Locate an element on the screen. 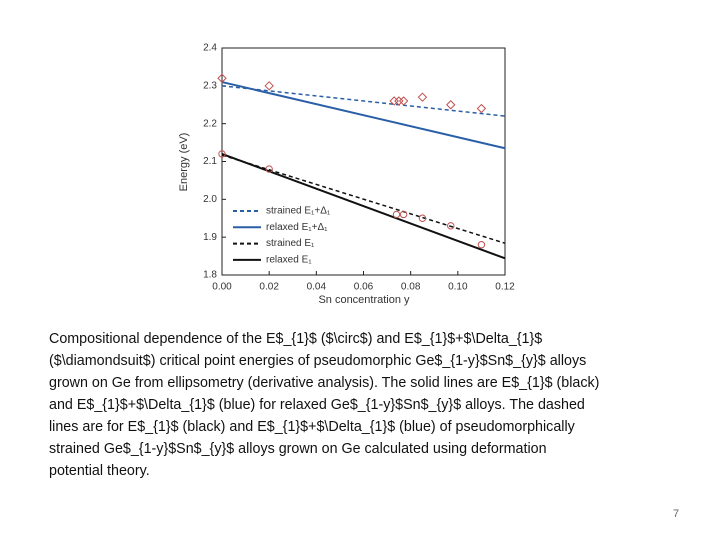  x-tick-label: 0.10 is located at coordinates (458, 287).